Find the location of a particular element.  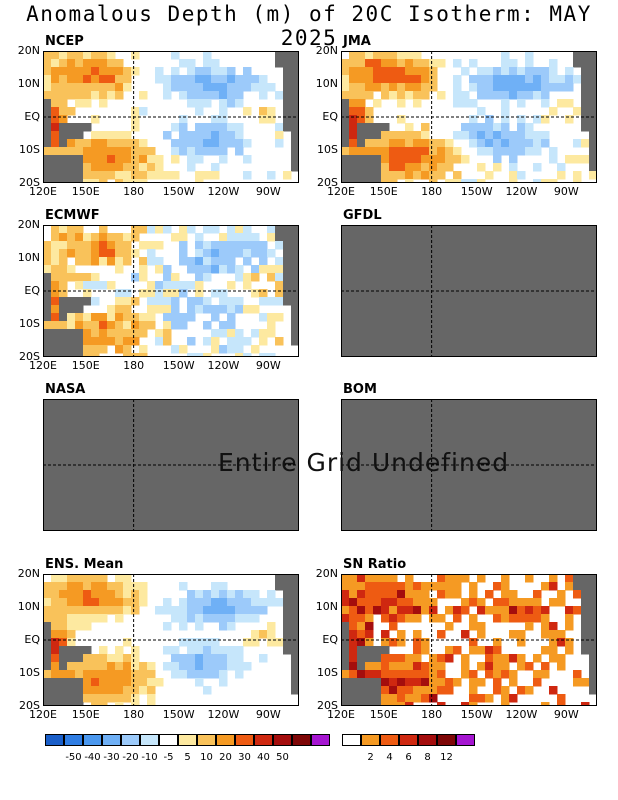

panel-label: SN Ratio is located at coordinates (375, 564).